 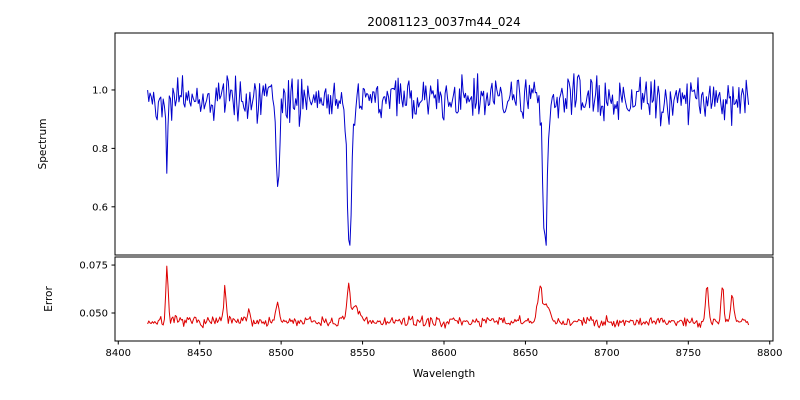 I want to click on spectrum-y-tick-label: 0.8, so click(x=100, y=149).